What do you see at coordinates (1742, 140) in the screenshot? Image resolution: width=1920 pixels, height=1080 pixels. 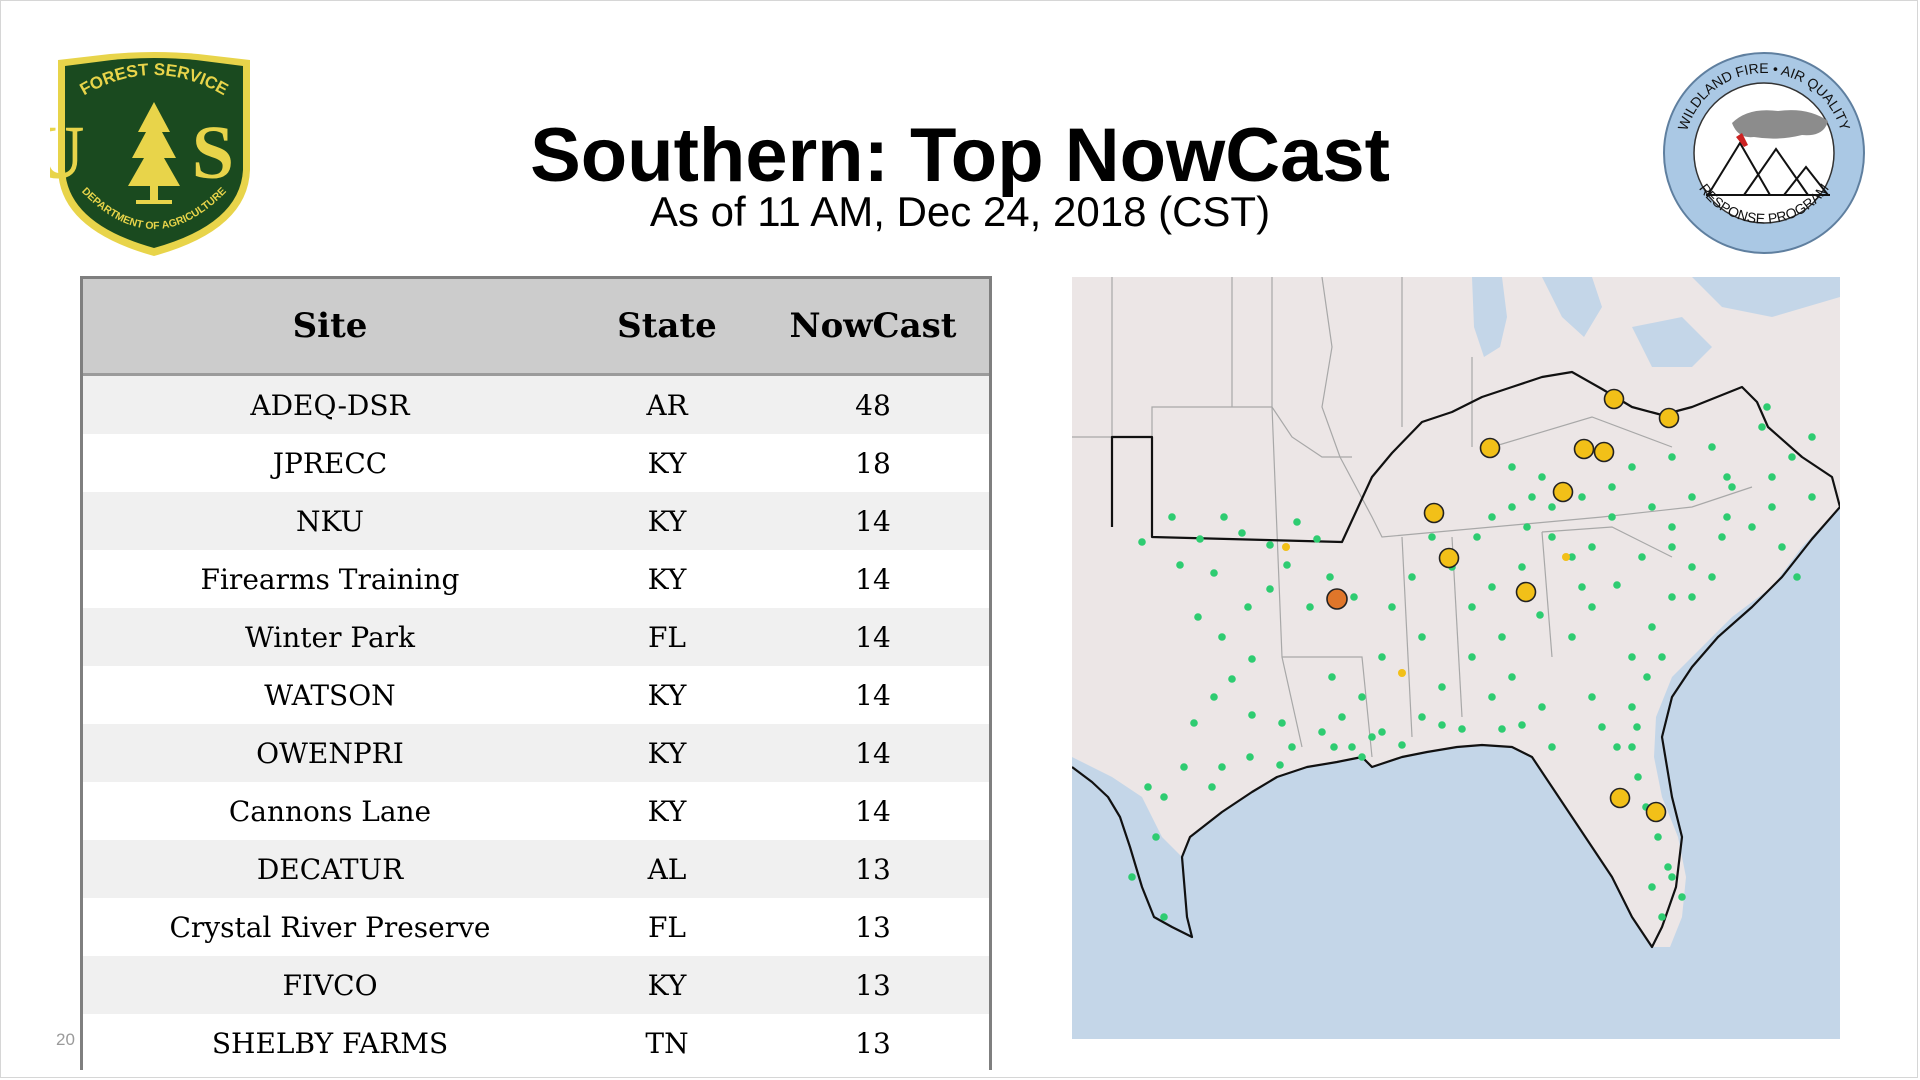 I see `flame-icon` at bounding box center [1742, 140].